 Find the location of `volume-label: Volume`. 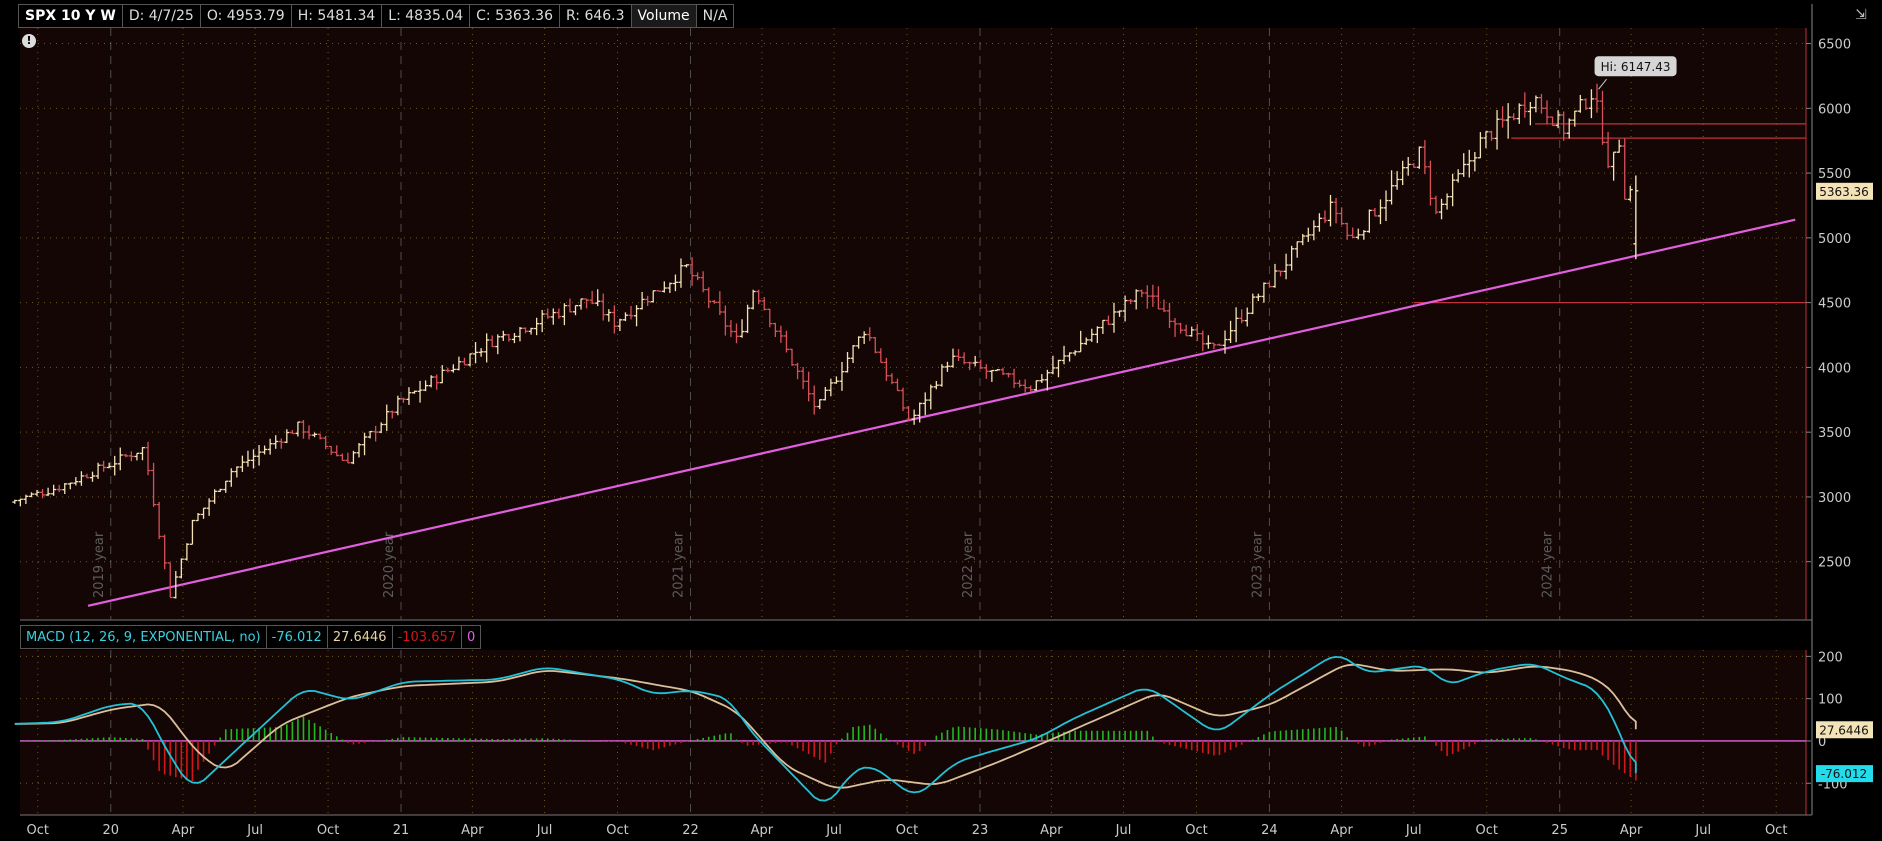

volume-label: Volume is located at coordinates (663, 16).